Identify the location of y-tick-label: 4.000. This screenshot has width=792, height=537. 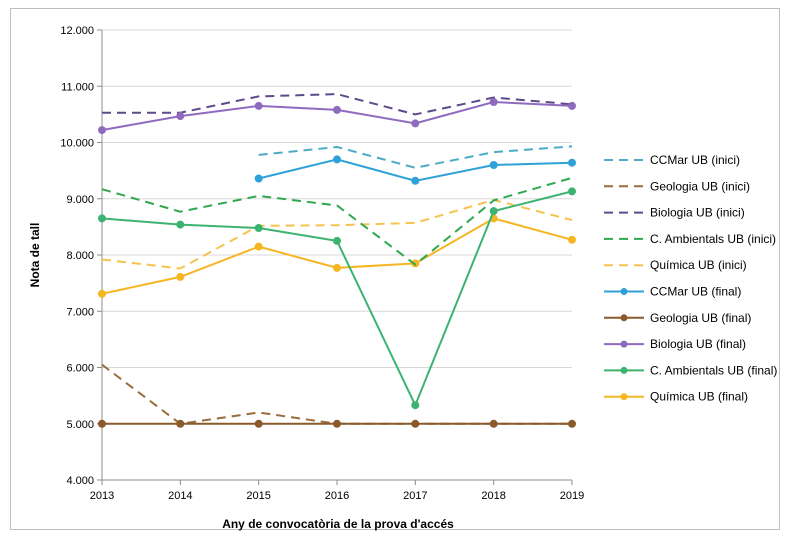
(80, 481).